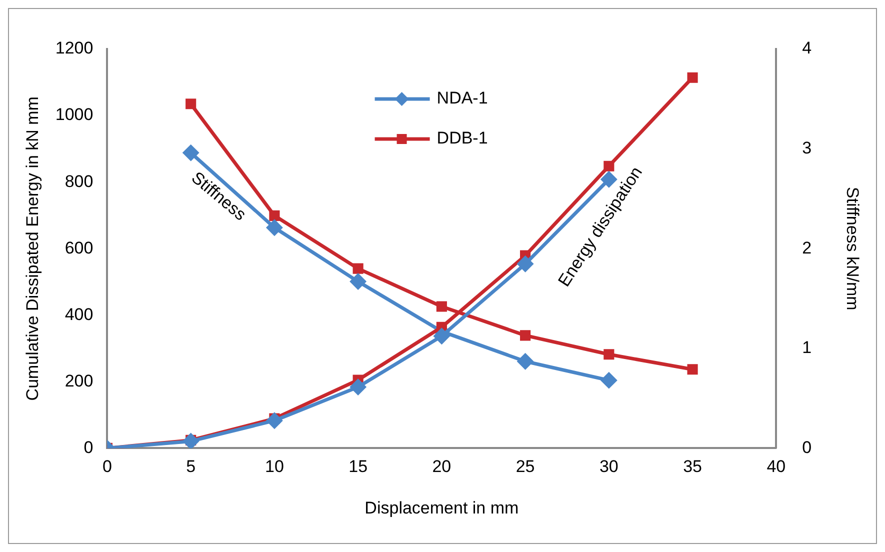 The width and height of the screenshot is (885, 552). I want to click on y-tick-label: 800, so click(79, 181).